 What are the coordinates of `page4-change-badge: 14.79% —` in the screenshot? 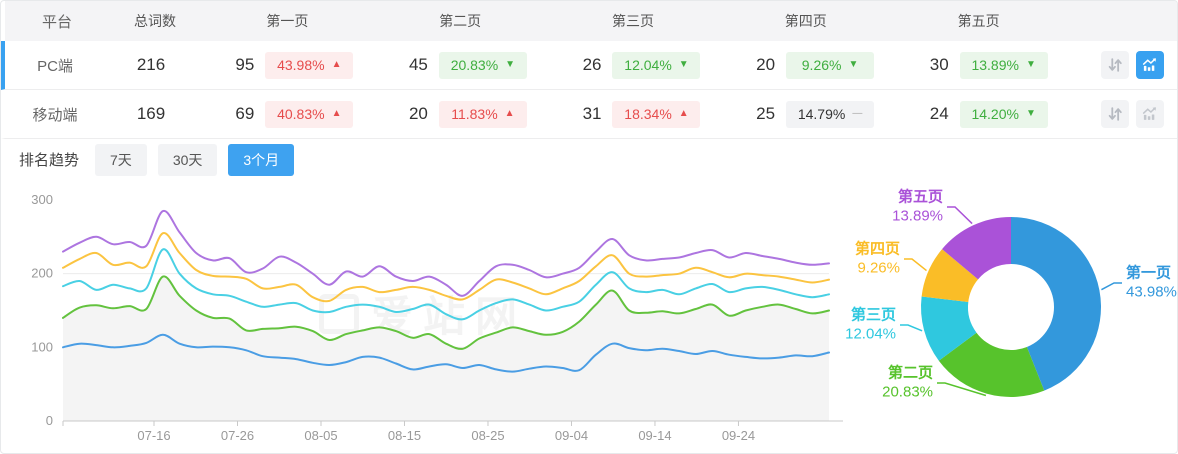 It's located at (830, 114).